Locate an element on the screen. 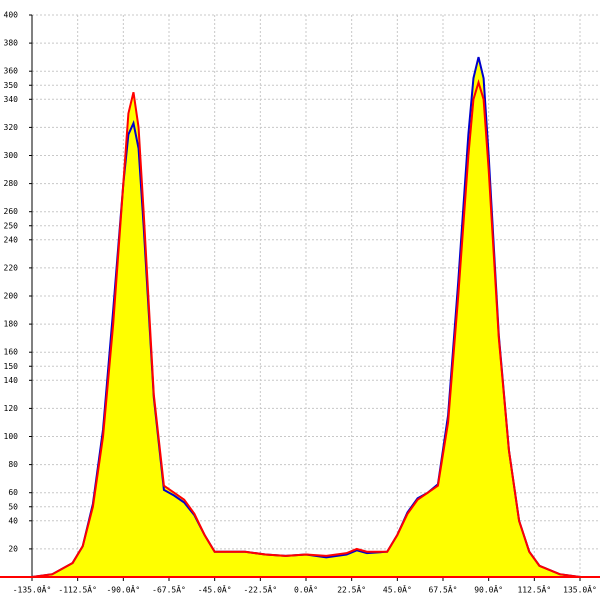 Image resolution: width=600 pixels, height=600 pixels. y-tick-label: 150 is located at coordinates (11, 366).